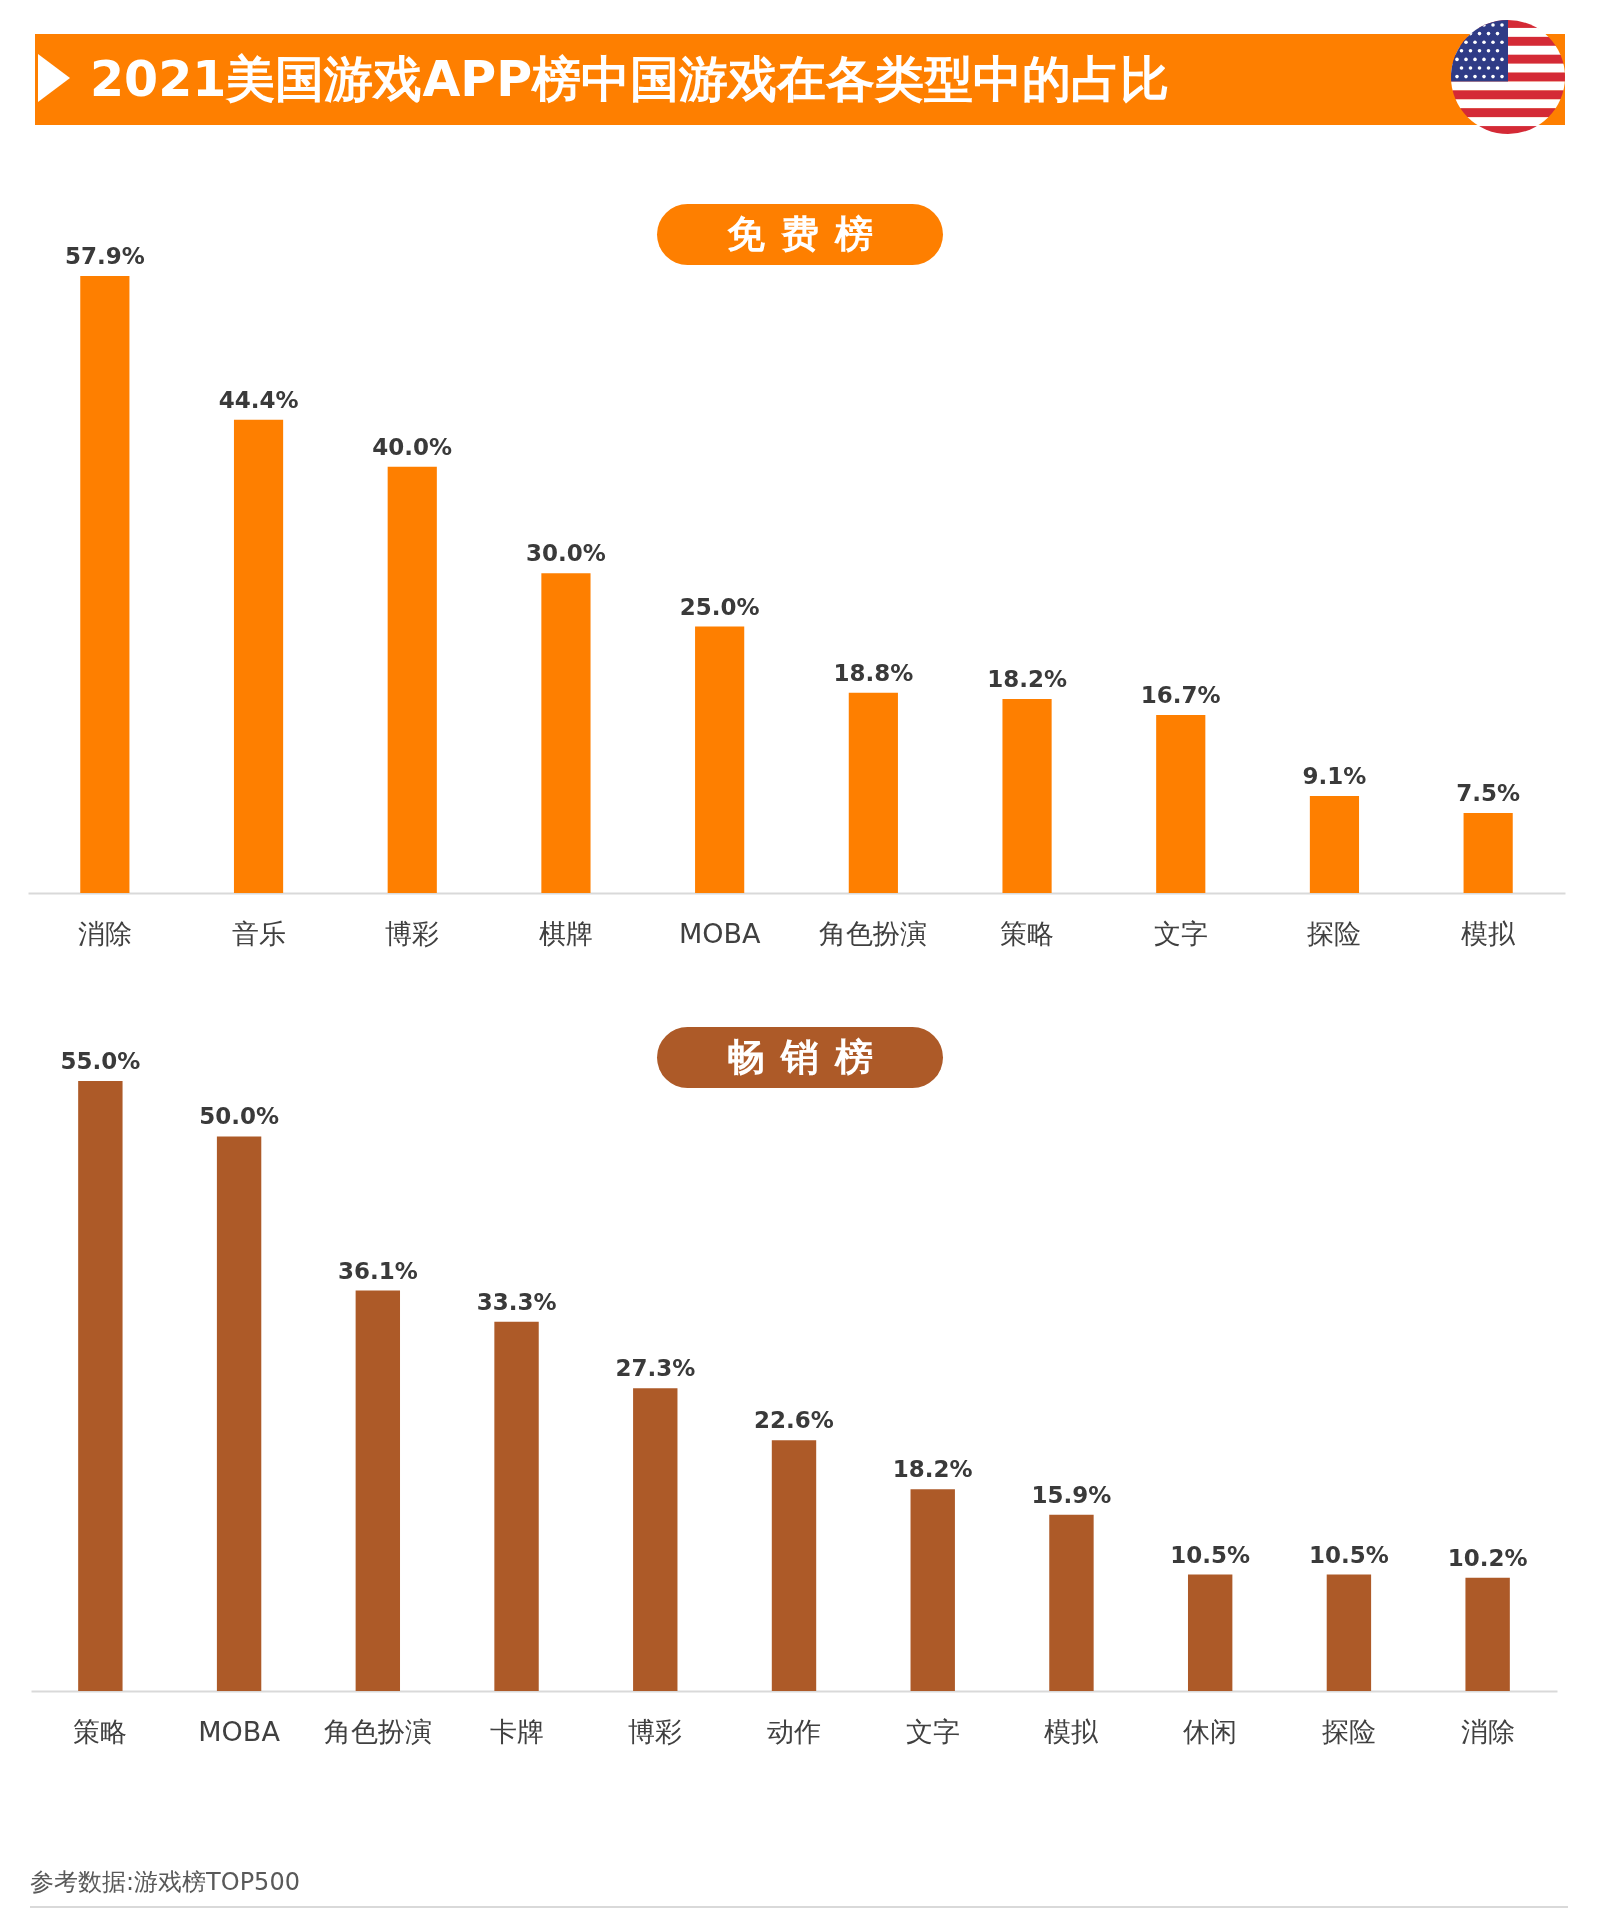 The image size is (1600, 1926). Describe the element at coordinates (794, 1420) in the screenshot. I see `data-label: 22.6%` at that location.